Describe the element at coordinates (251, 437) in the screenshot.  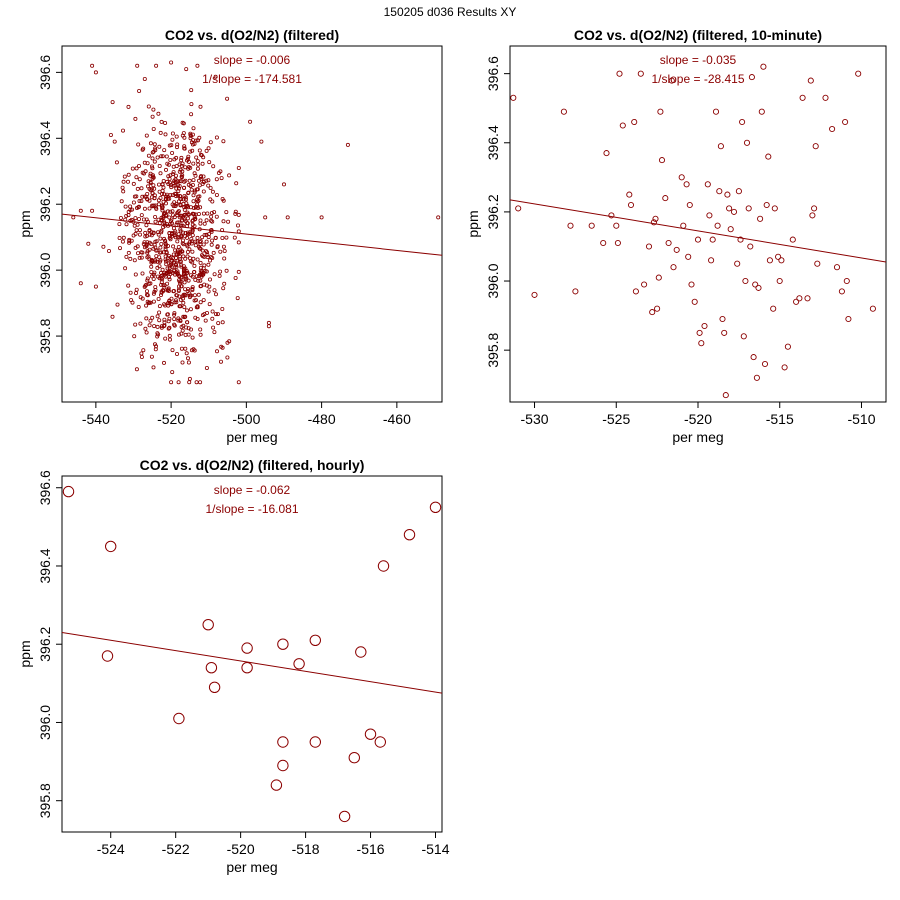
I see `x-axis-label: per meg` at that location.